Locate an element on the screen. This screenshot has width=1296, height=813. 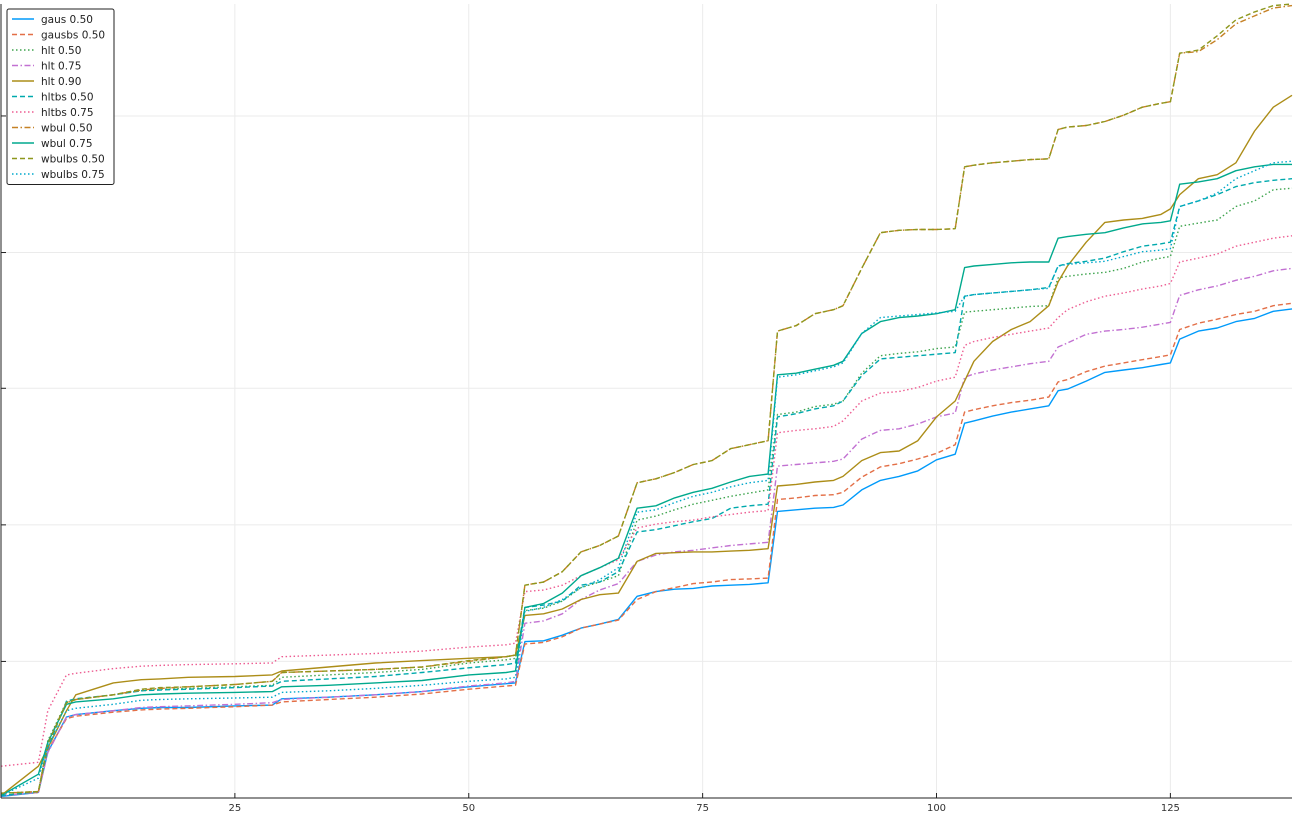
legend-label: hltbs 0.50 is located at coordinates (67, 97).